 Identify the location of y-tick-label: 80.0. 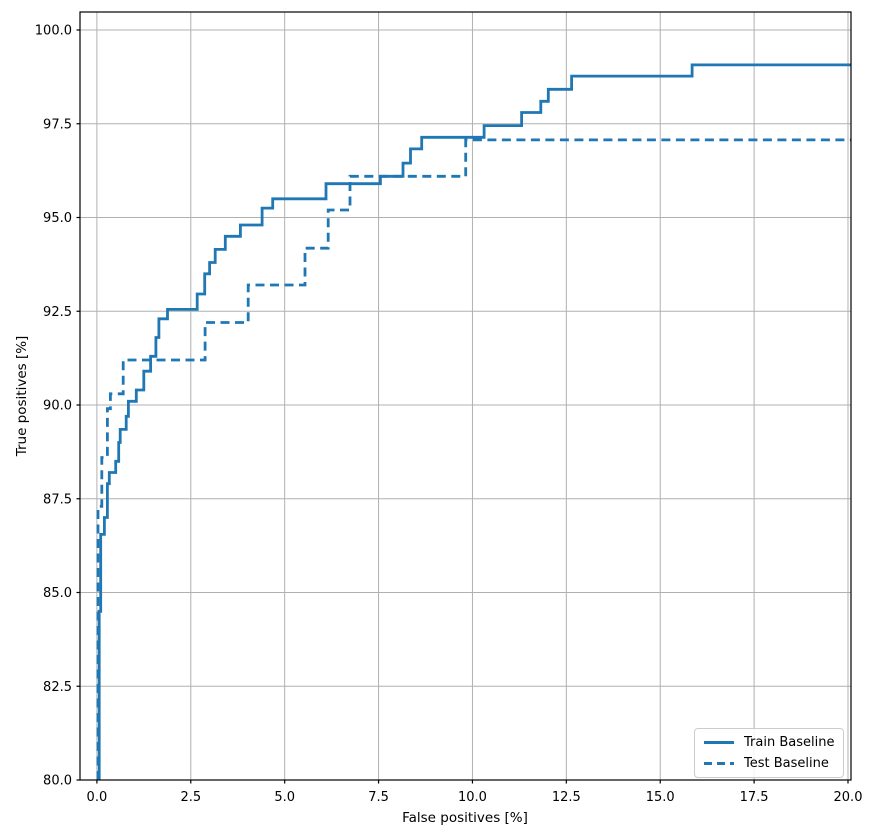
(57, 781).